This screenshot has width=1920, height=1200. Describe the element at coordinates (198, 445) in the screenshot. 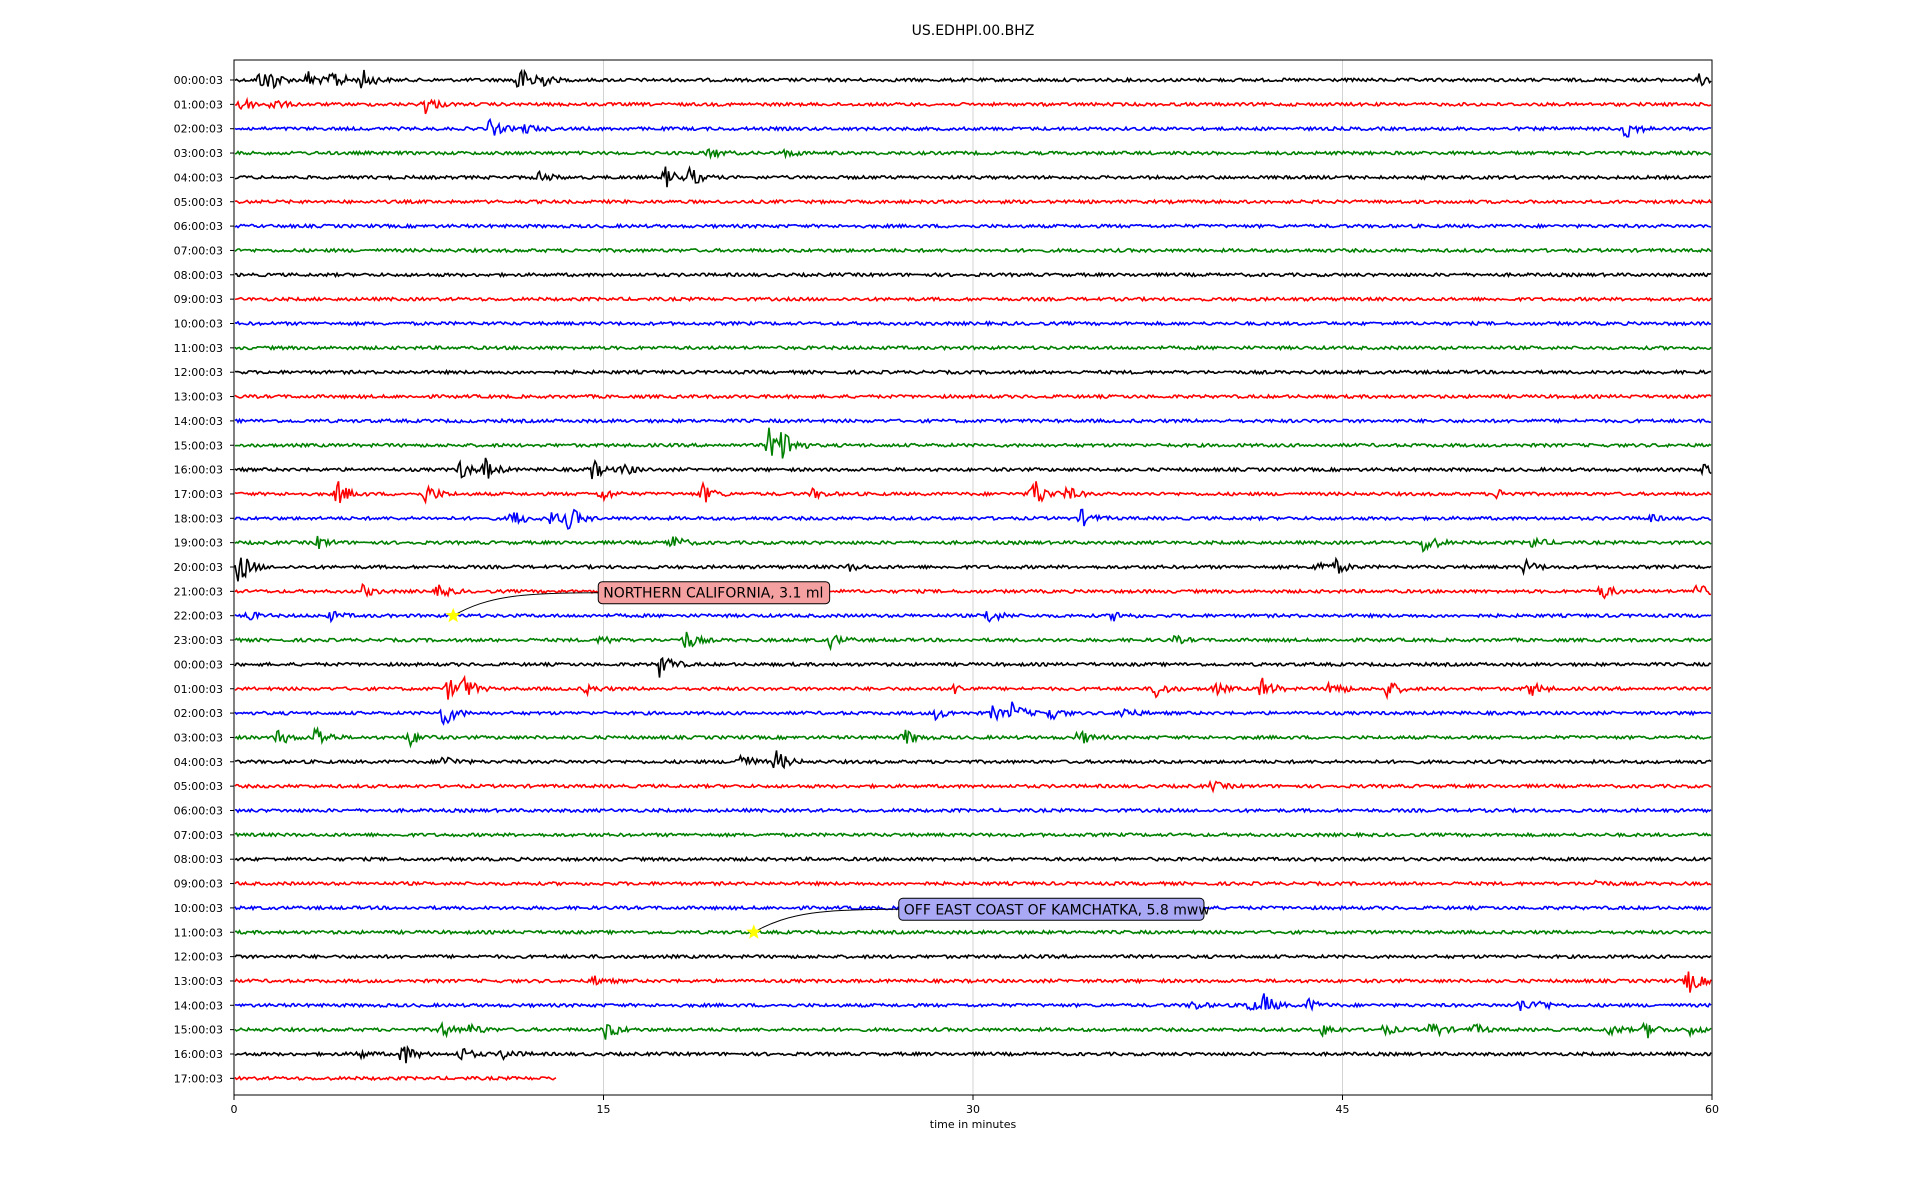

I see `row-label-15: 15:00:03` at that location.